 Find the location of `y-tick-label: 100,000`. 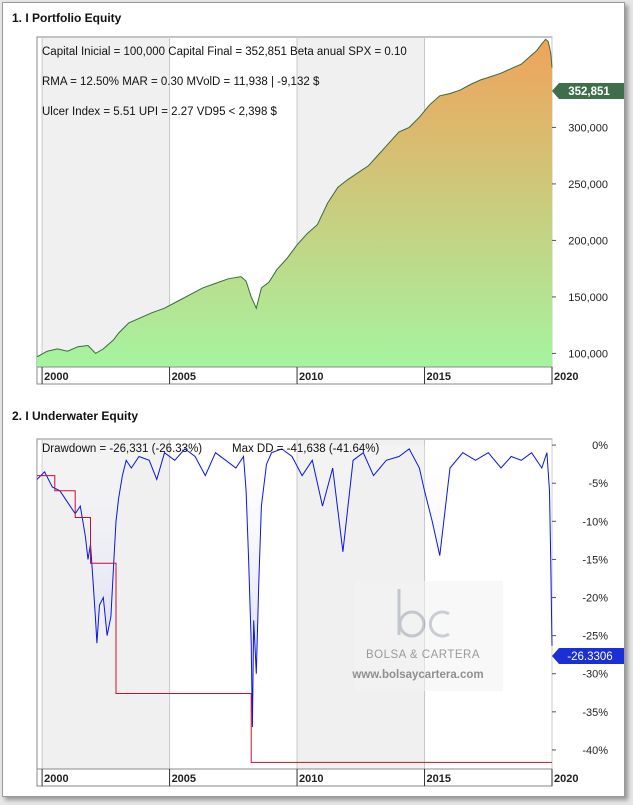

y-tick-label: 100,000 is located at coordinates (588, 354).